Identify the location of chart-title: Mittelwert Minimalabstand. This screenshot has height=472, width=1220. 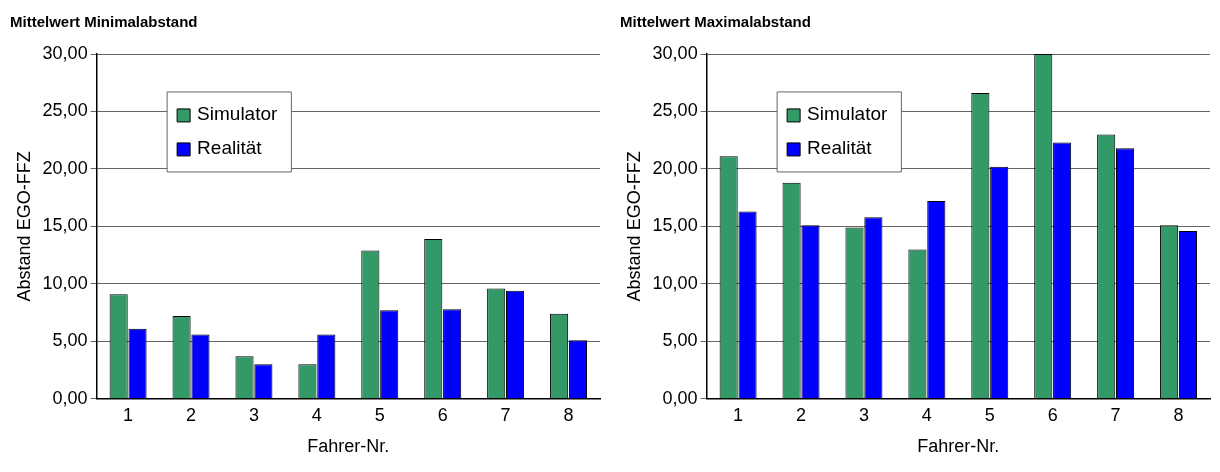
(104, 22).